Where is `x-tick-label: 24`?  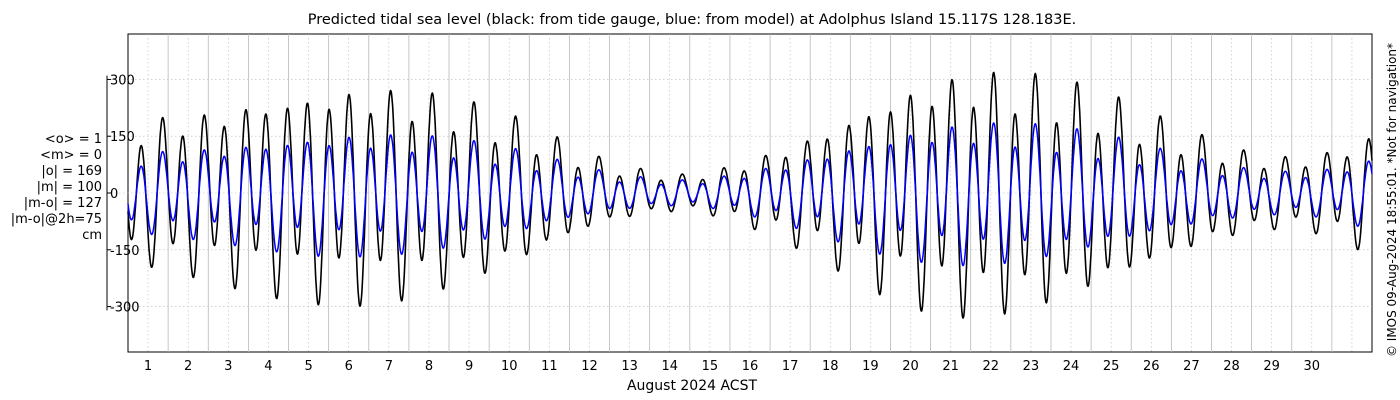
x-tick-label: 24 is located at coordinates (1071, 366).